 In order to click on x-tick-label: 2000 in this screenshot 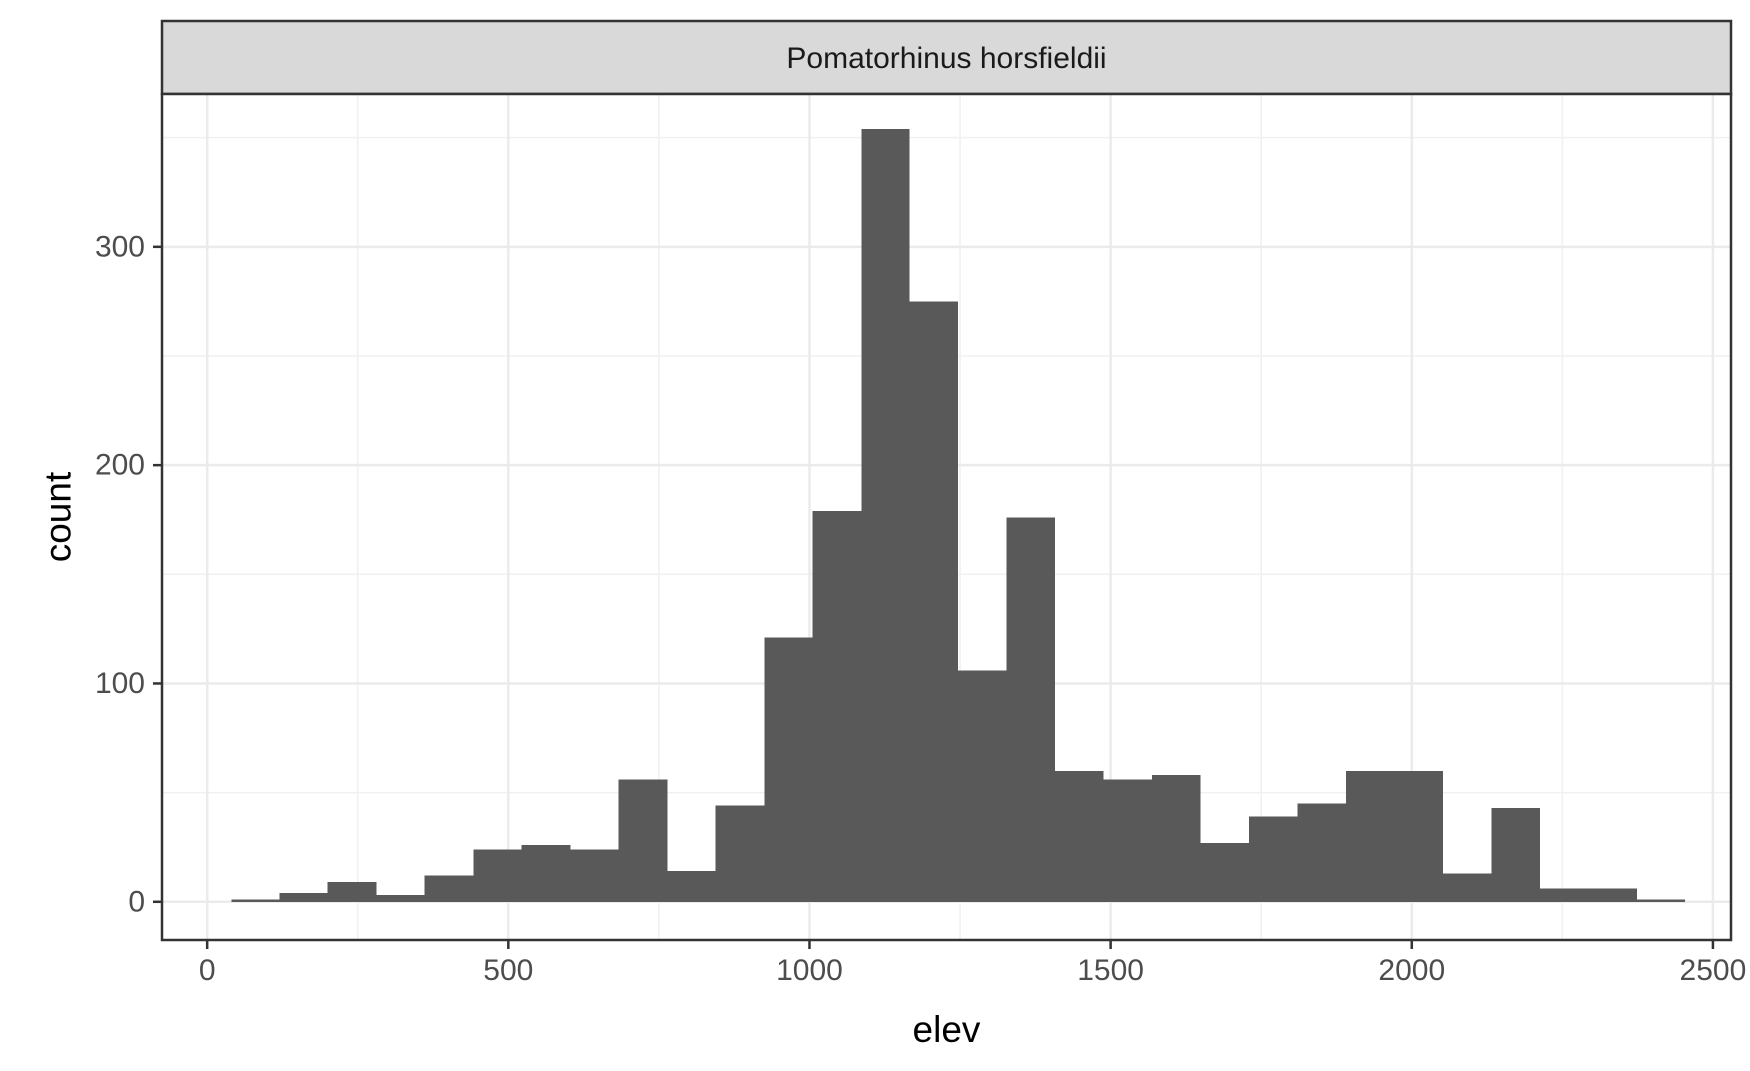, I will do `click(1411, 970)`.